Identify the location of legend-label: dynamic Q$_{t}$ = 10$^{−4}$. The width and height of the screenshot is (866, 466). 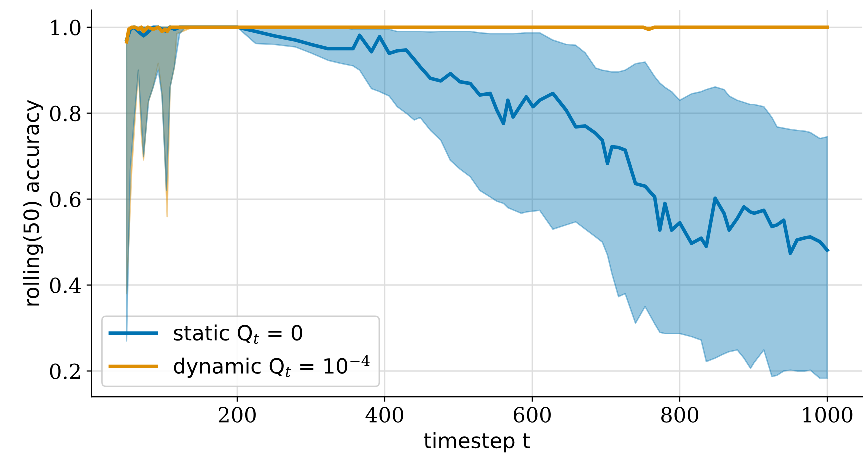
(272, 366).